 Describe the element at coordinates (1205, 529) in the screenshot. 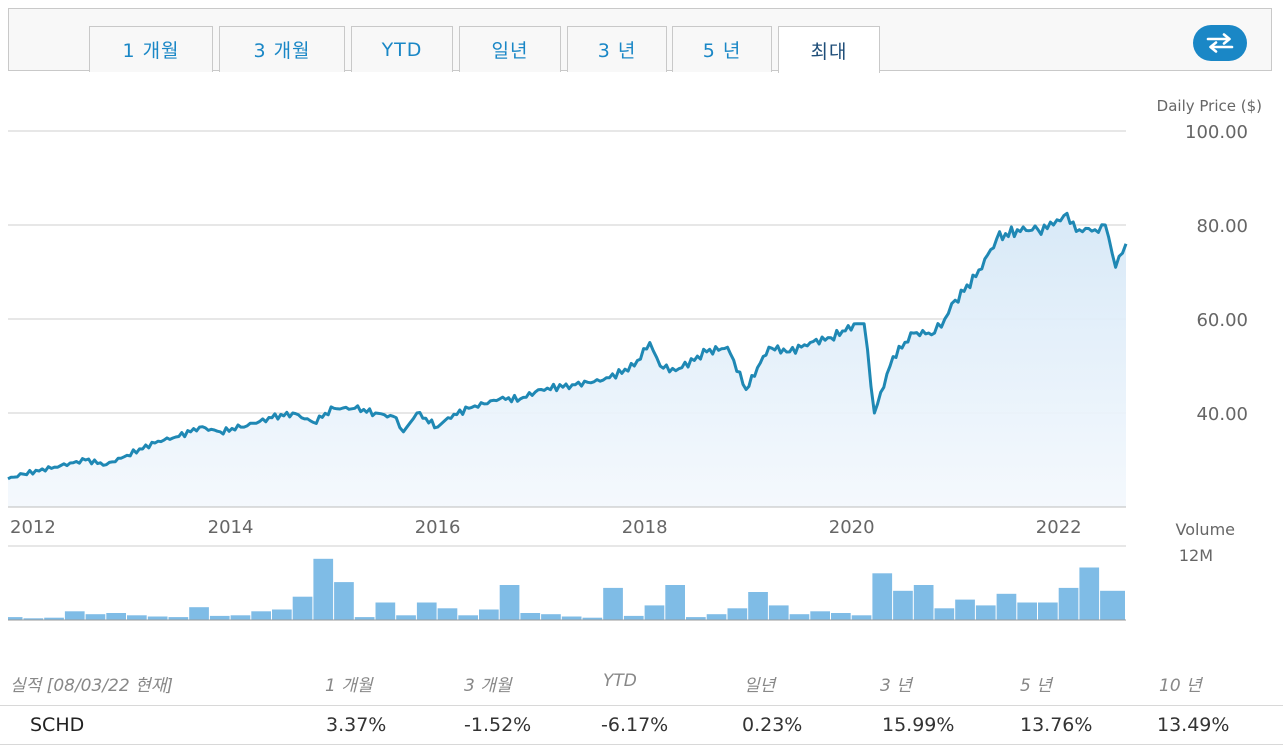

I see `volume-label: Volume` at that location.